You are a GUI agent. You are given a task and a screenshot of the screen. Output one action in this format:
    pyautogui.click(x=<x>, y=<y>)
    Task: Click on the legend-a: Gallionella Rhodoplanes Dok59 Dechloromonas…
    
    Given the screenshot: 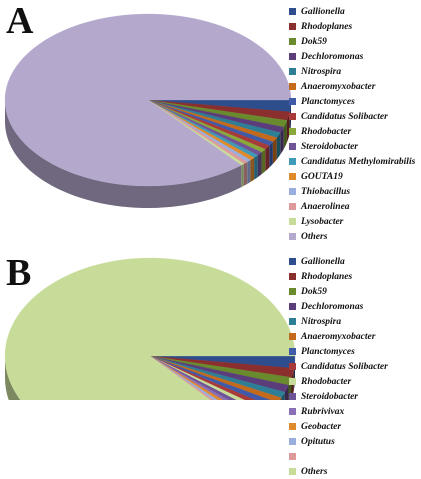 What is the action you would take?
    pyautogui.click(x=352, y=124)
    